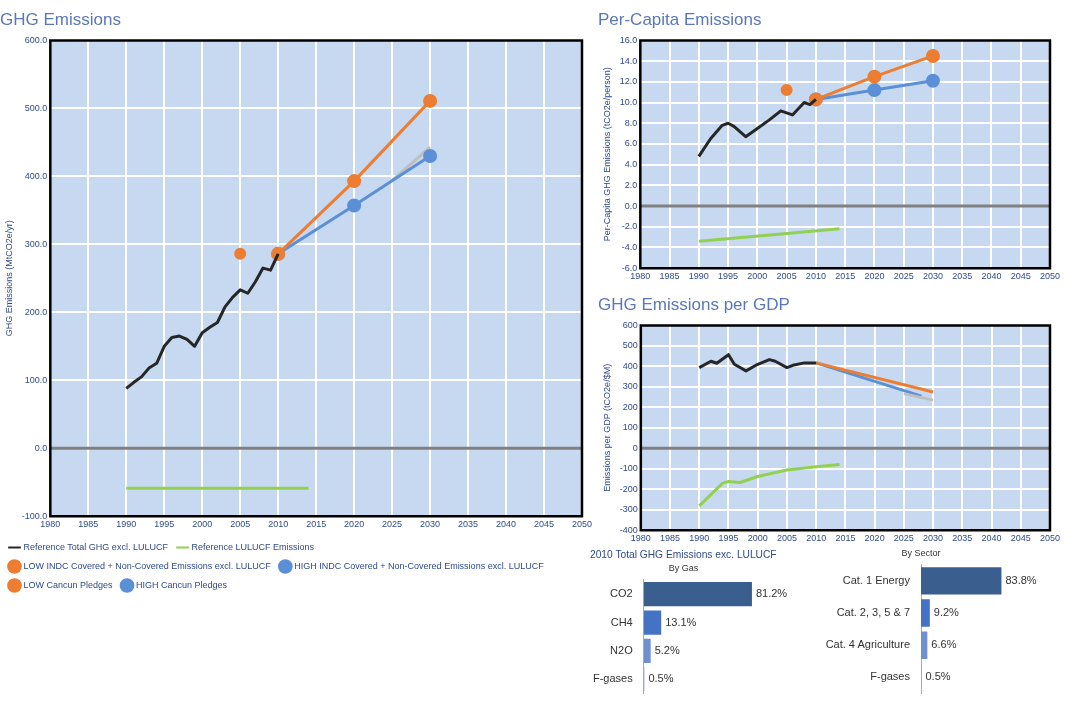 Image resolution: width=1065 pixels, height=706 pixels. Describe the element at coordinates (628, 60) in the screenshot. I see `y-tick-label: 14.0` at that location.